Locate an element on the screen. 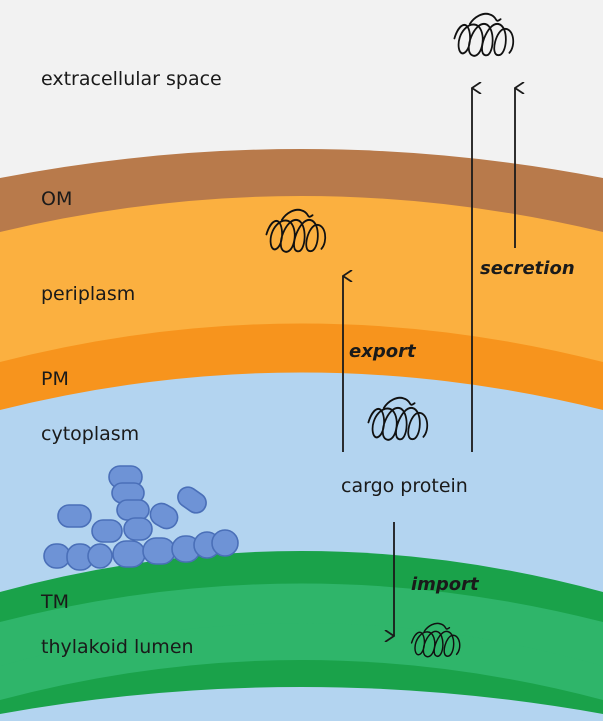  label-secretion: secretion is located at coordinates (527, 268).